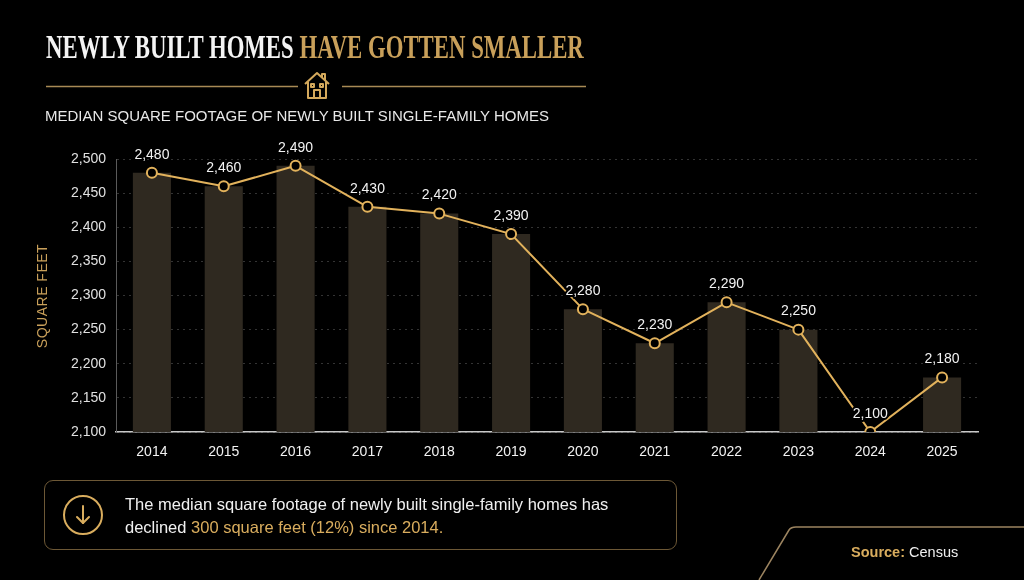 The height and width of the screenshot is (580, 1024). Describe the element at coordinates (88, 328) in the screenshot. I see `y-tick-label: 2,250` at that location.